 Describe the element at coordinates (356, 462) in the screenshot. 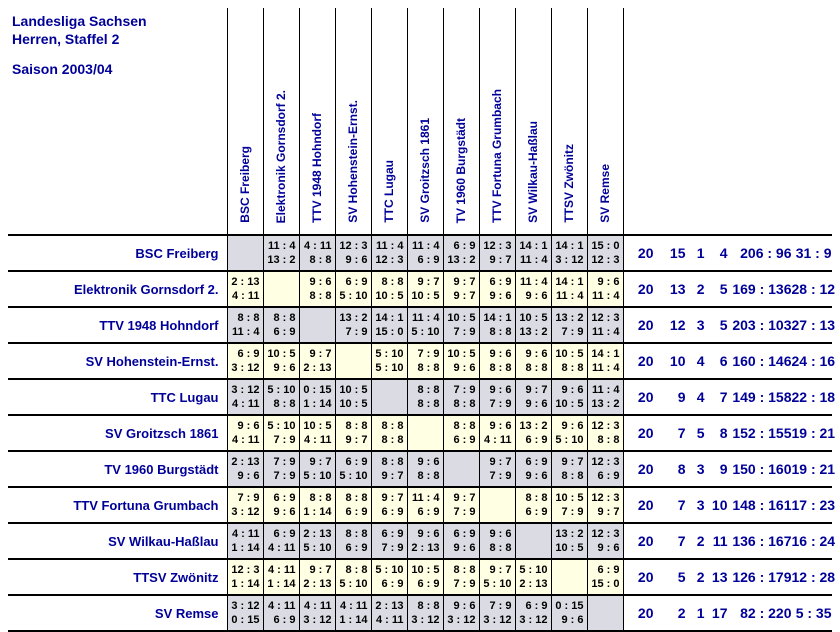

I see `result-first-leg: 6 : 9` at that location.